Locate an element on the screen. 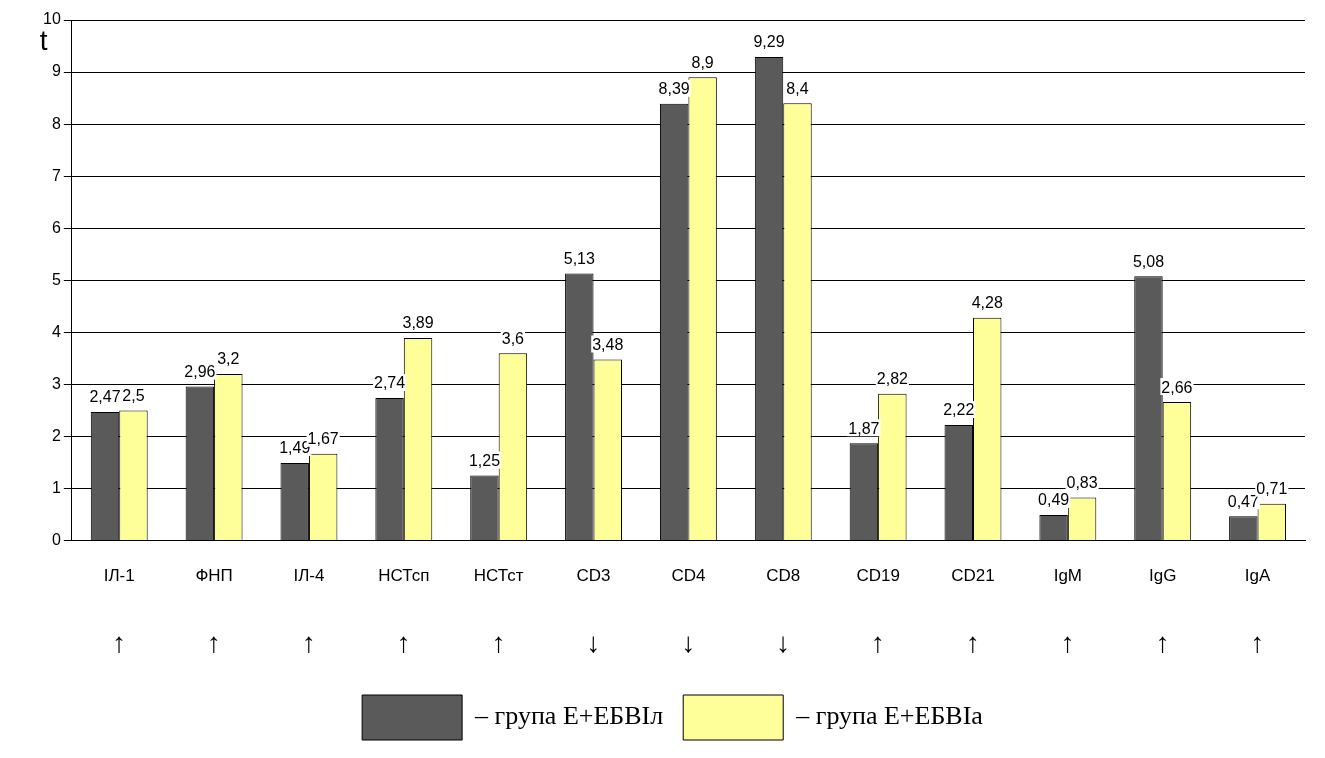 Image resolution: width=1325 pixels, height=758 pixels. data-label: 9,29 is located at coordinates (769, 42).